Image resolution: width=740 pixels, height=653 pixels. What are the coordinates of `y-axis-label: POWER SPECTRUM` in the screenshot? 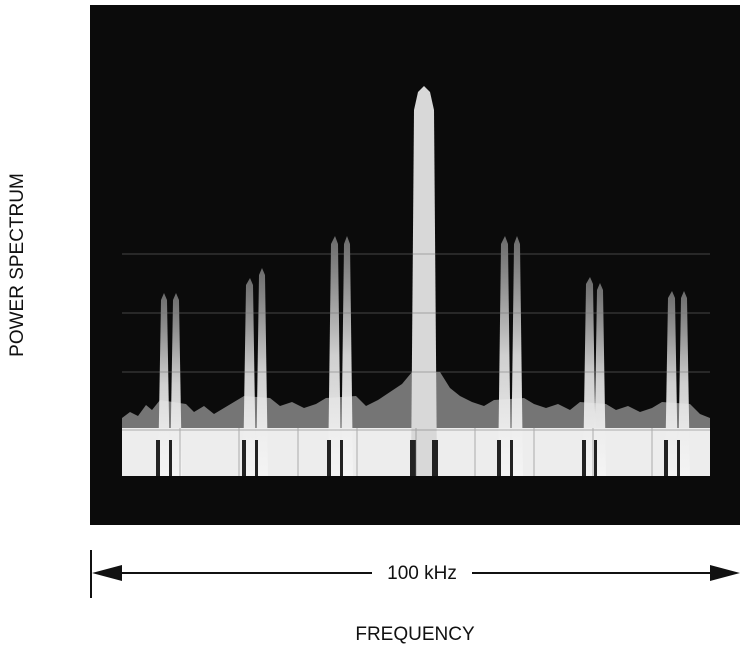 It's located at (17, 265).